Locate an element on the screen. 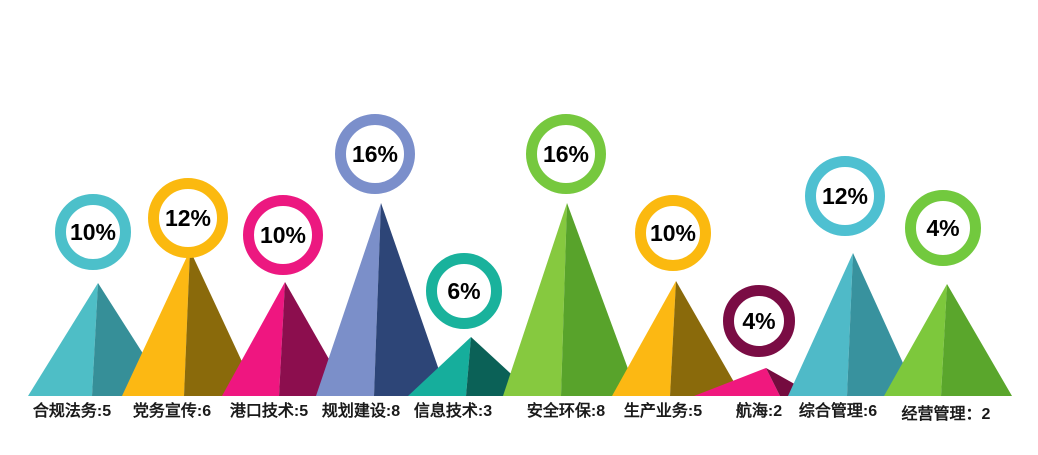  category-label: 合规法务:5 is located at coordinates (72, 410).